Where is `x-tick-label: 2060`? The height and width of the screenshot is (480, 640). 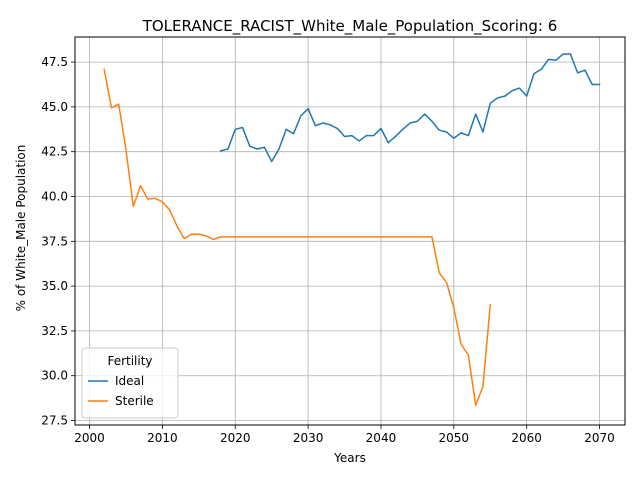
x-tick-label: 2060 is located at coordinates (526, 438).